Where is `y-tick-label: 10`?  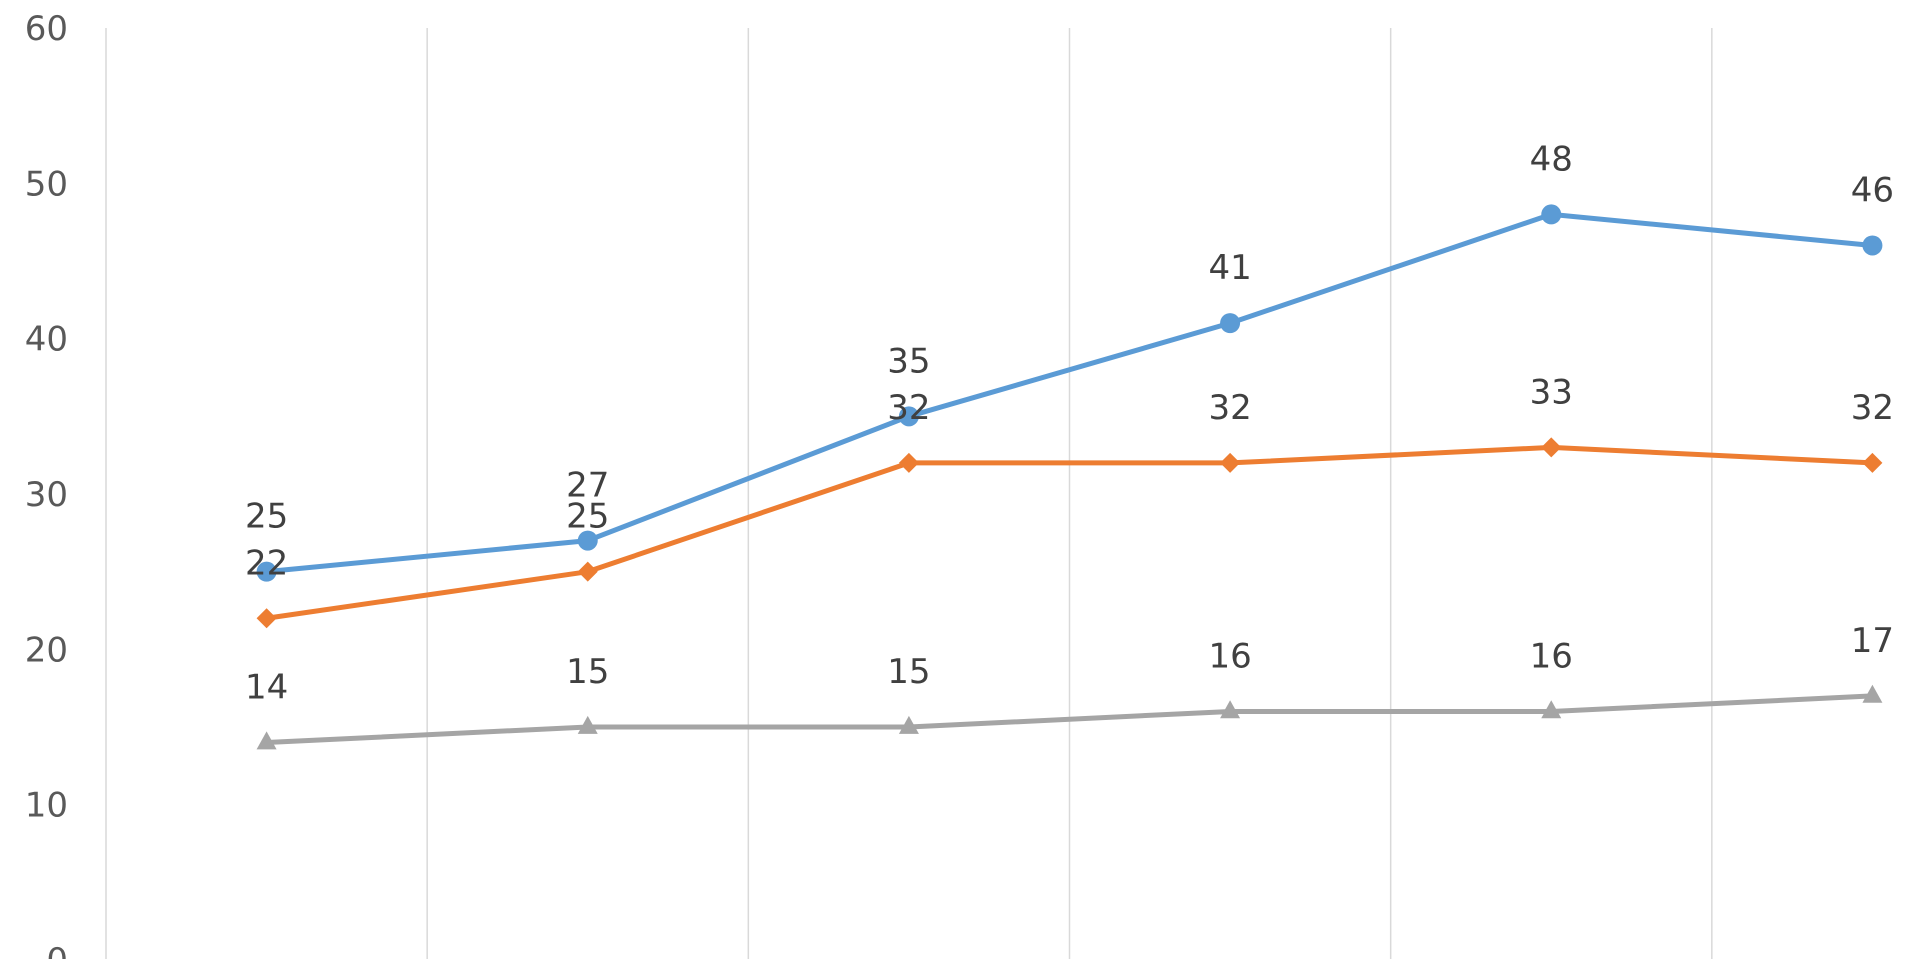
y-tick-label: 10 is located at coordinates (46, 806).